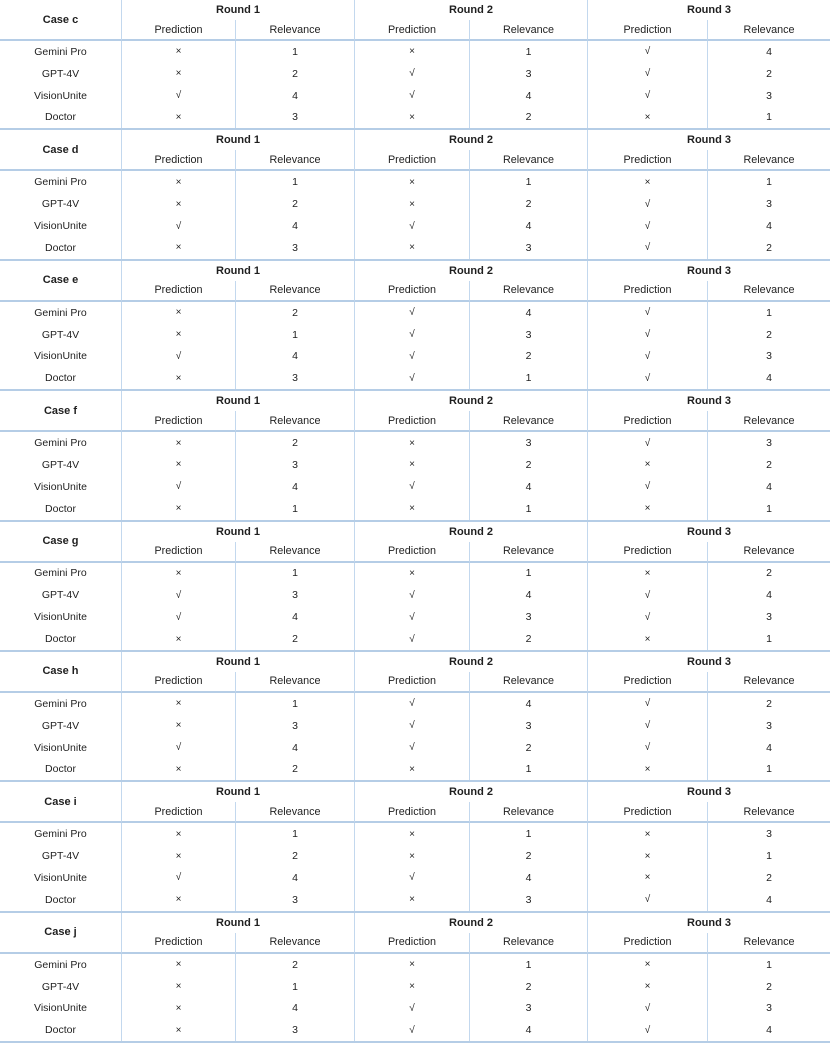  What do you see at coordinates (471, 10) in the screenshot?
I see `round-2-header: Round 2` at bounding box center [471, 10].